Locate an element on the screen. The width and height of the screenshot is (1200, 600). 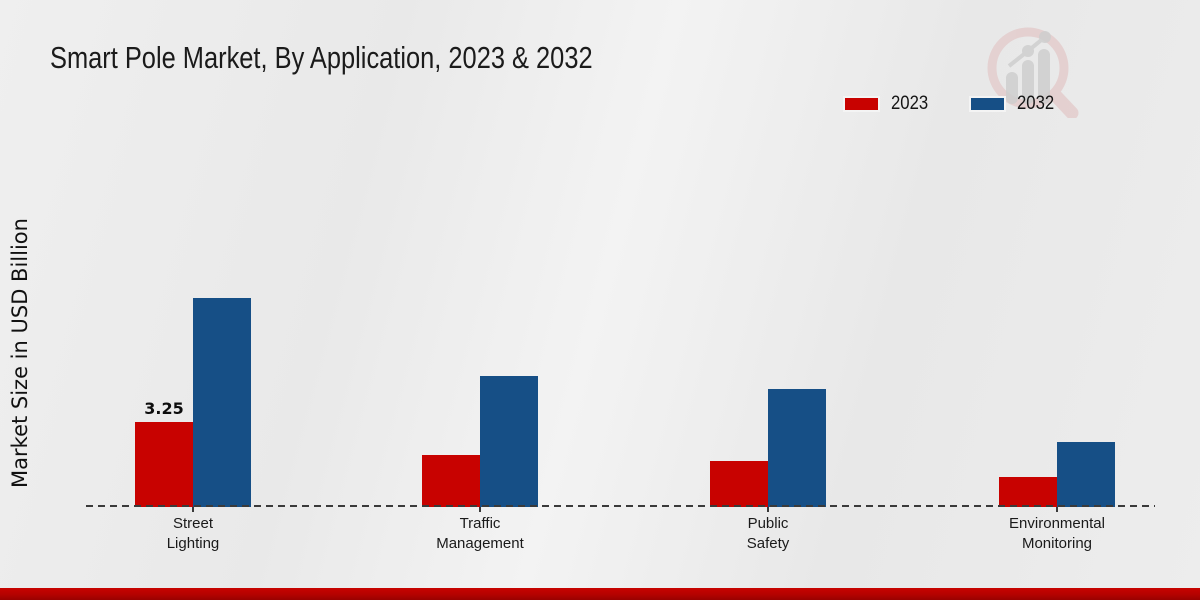
category-label-environmental-monitoring: Environmental Monitoring is located at coordinates (1057, 533).